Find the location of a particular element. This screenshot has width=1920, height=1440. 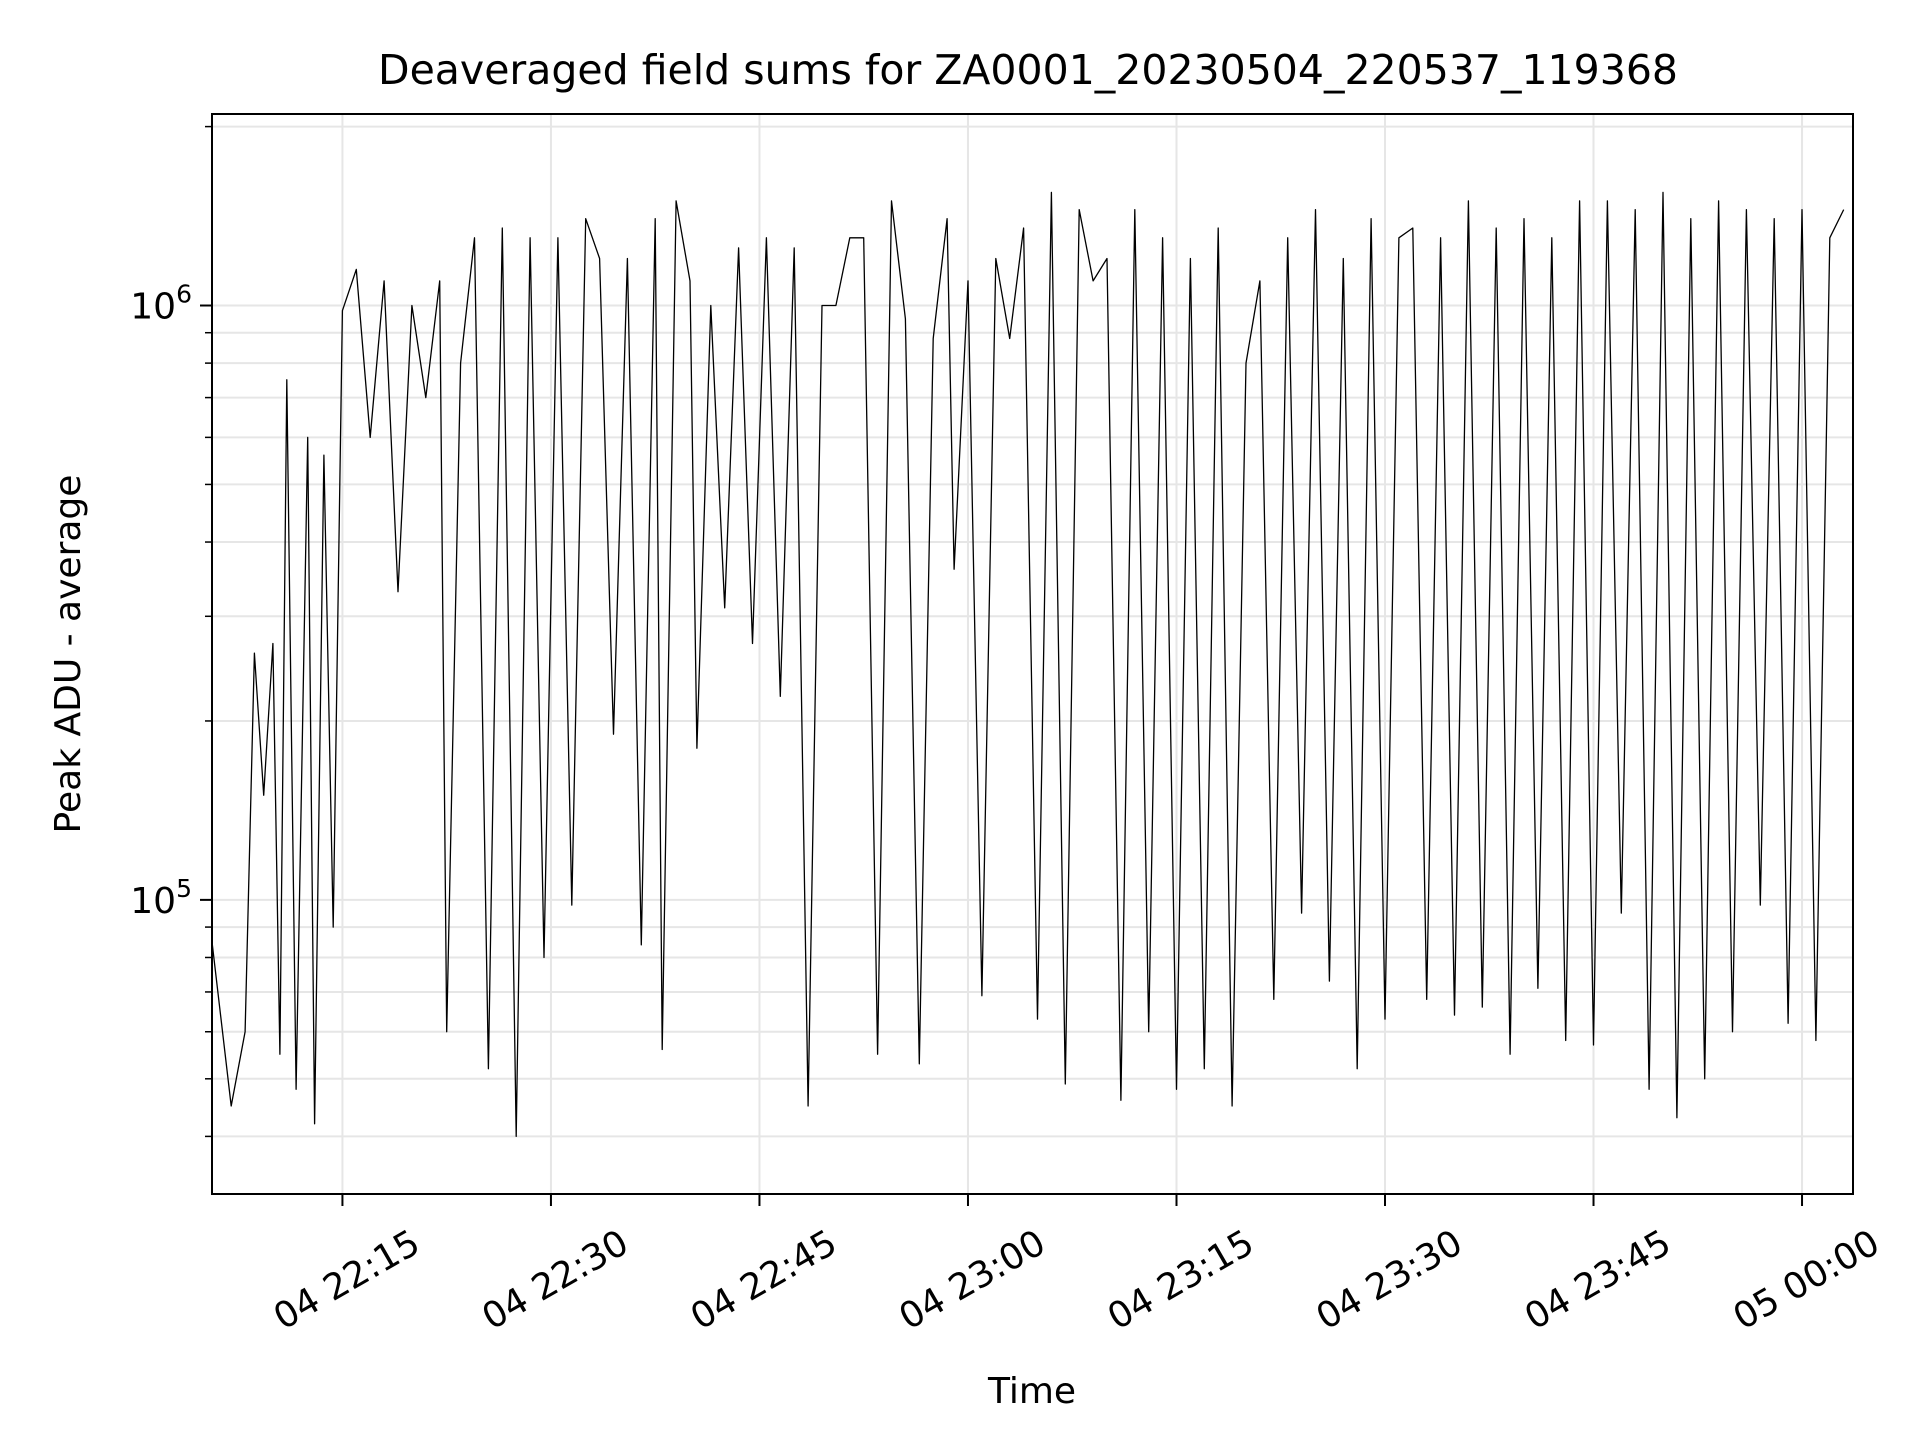

y-tick-label: 10⁵ is located at coordinates (161, 898).